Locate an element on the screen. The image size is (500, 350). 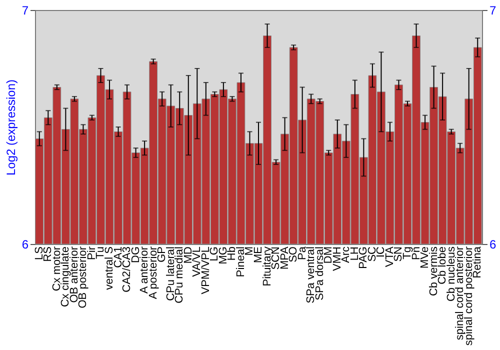
x-tick-label: A posterior is located at coordinates (153, 273).